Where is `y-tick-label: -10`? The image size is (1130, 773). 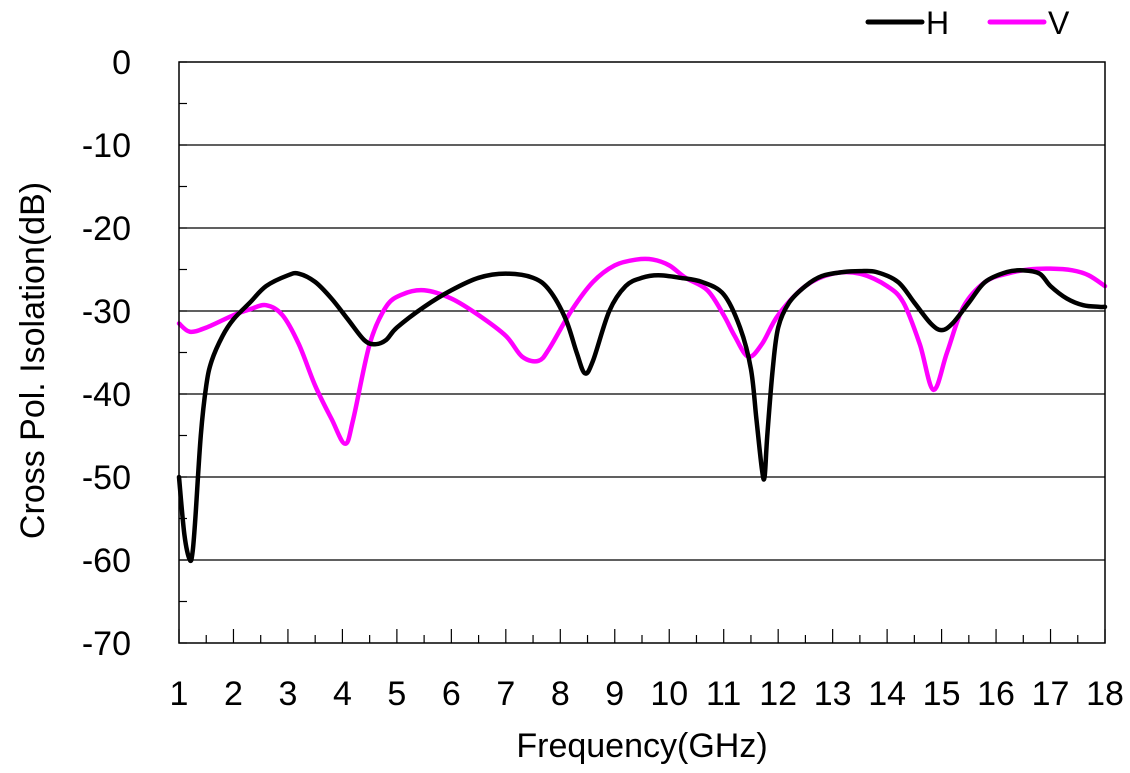 y-tick-label: -10 is located at coordinates (106, 146).